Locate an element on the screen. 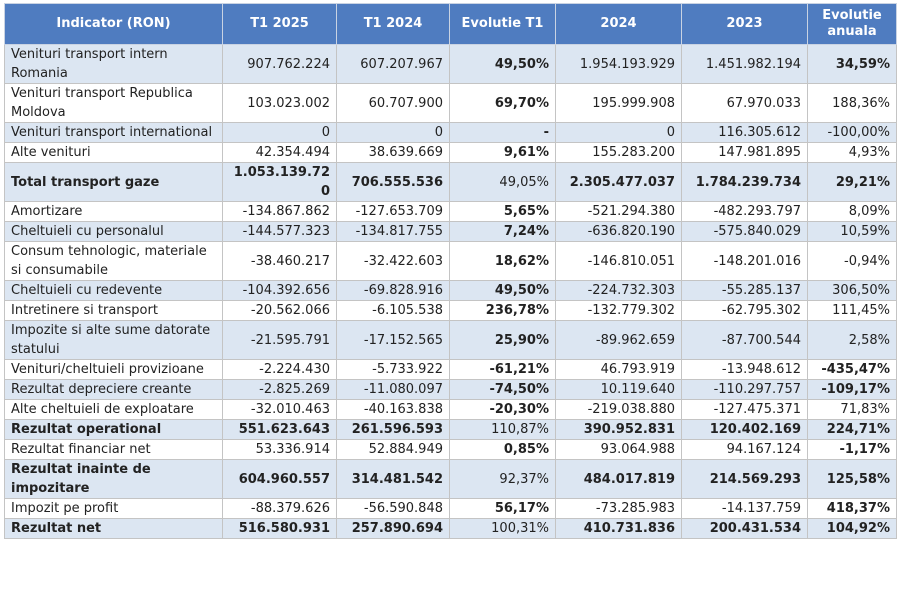  value-cell: -62.795.302 is located at coordinates (744, 310).